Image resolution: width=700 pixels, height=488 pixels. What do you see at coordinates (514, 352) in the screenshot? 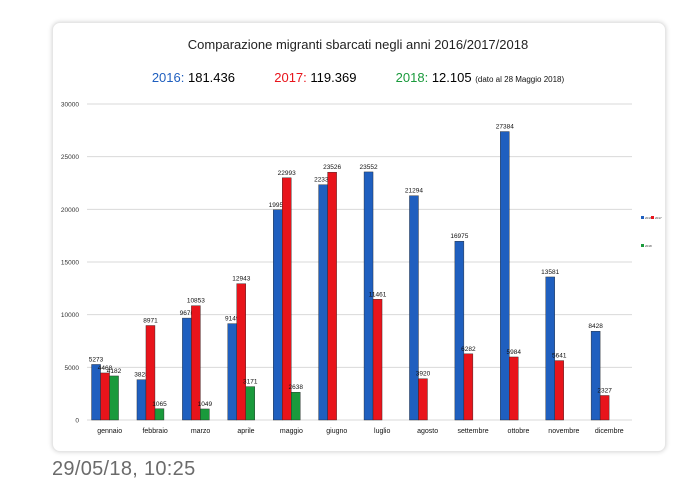
I see `data-label: 5984` at bounding box center [514, 352].